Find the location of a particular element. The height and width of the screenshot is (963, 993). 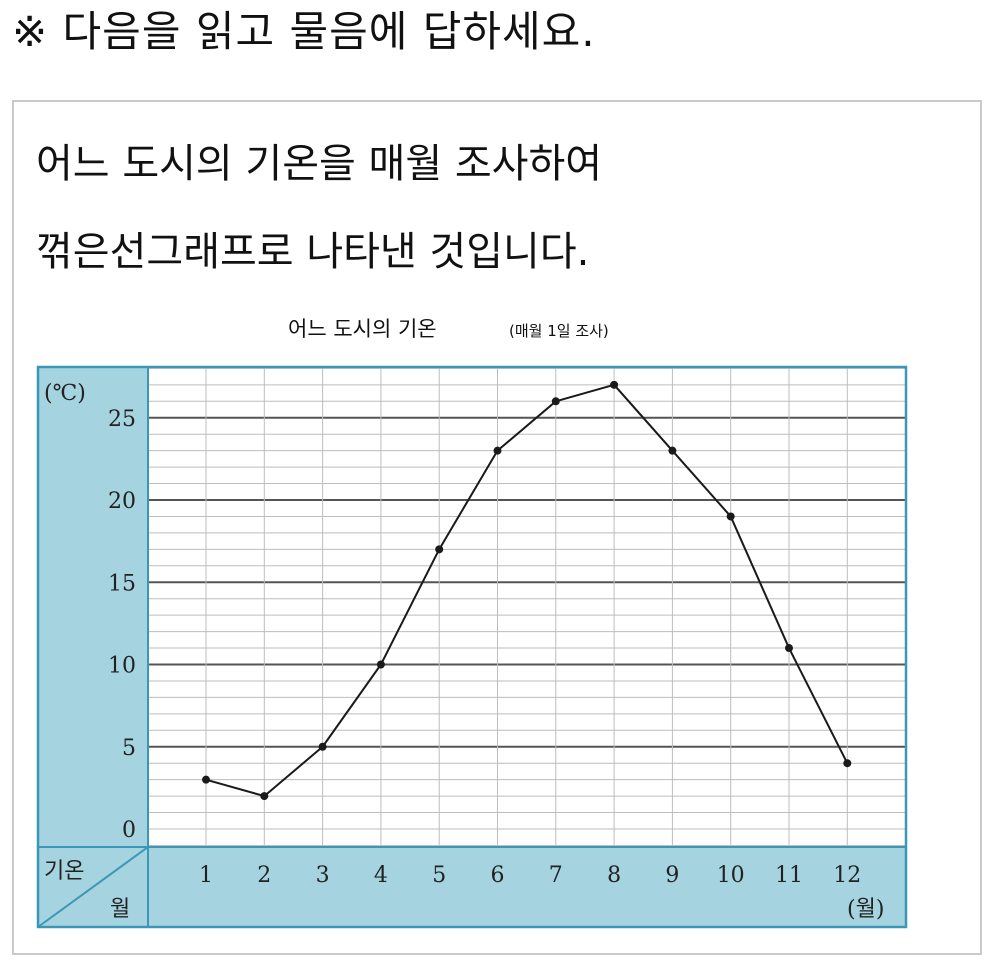

y-tick-label: 5 is located at coordinates (129, 748).